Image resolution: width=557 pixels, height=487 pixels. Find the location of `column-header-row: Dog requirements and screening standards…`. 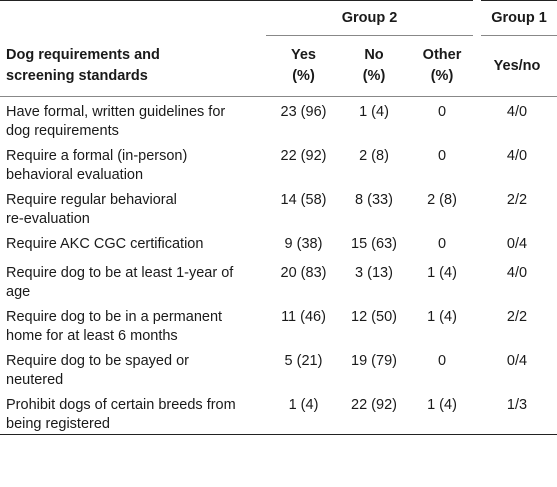

column-header-row: Dog requirements and screening standards… is located at coordinates (278, 66).